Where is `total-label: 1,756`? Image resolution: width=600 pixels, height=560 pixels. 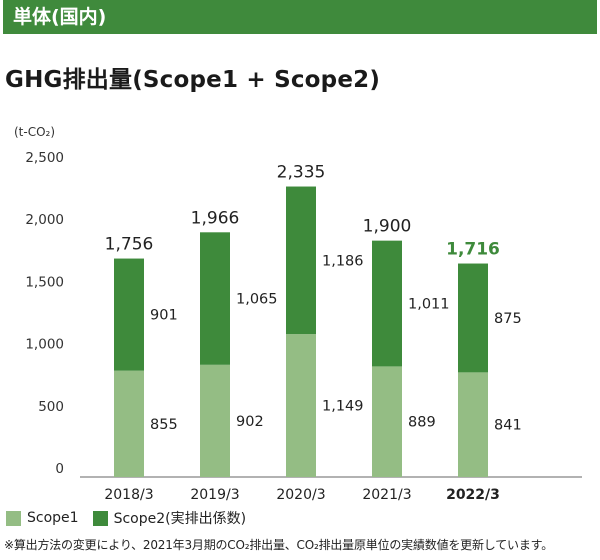 total-label: 1,756 is located at coordinates (129, 245).